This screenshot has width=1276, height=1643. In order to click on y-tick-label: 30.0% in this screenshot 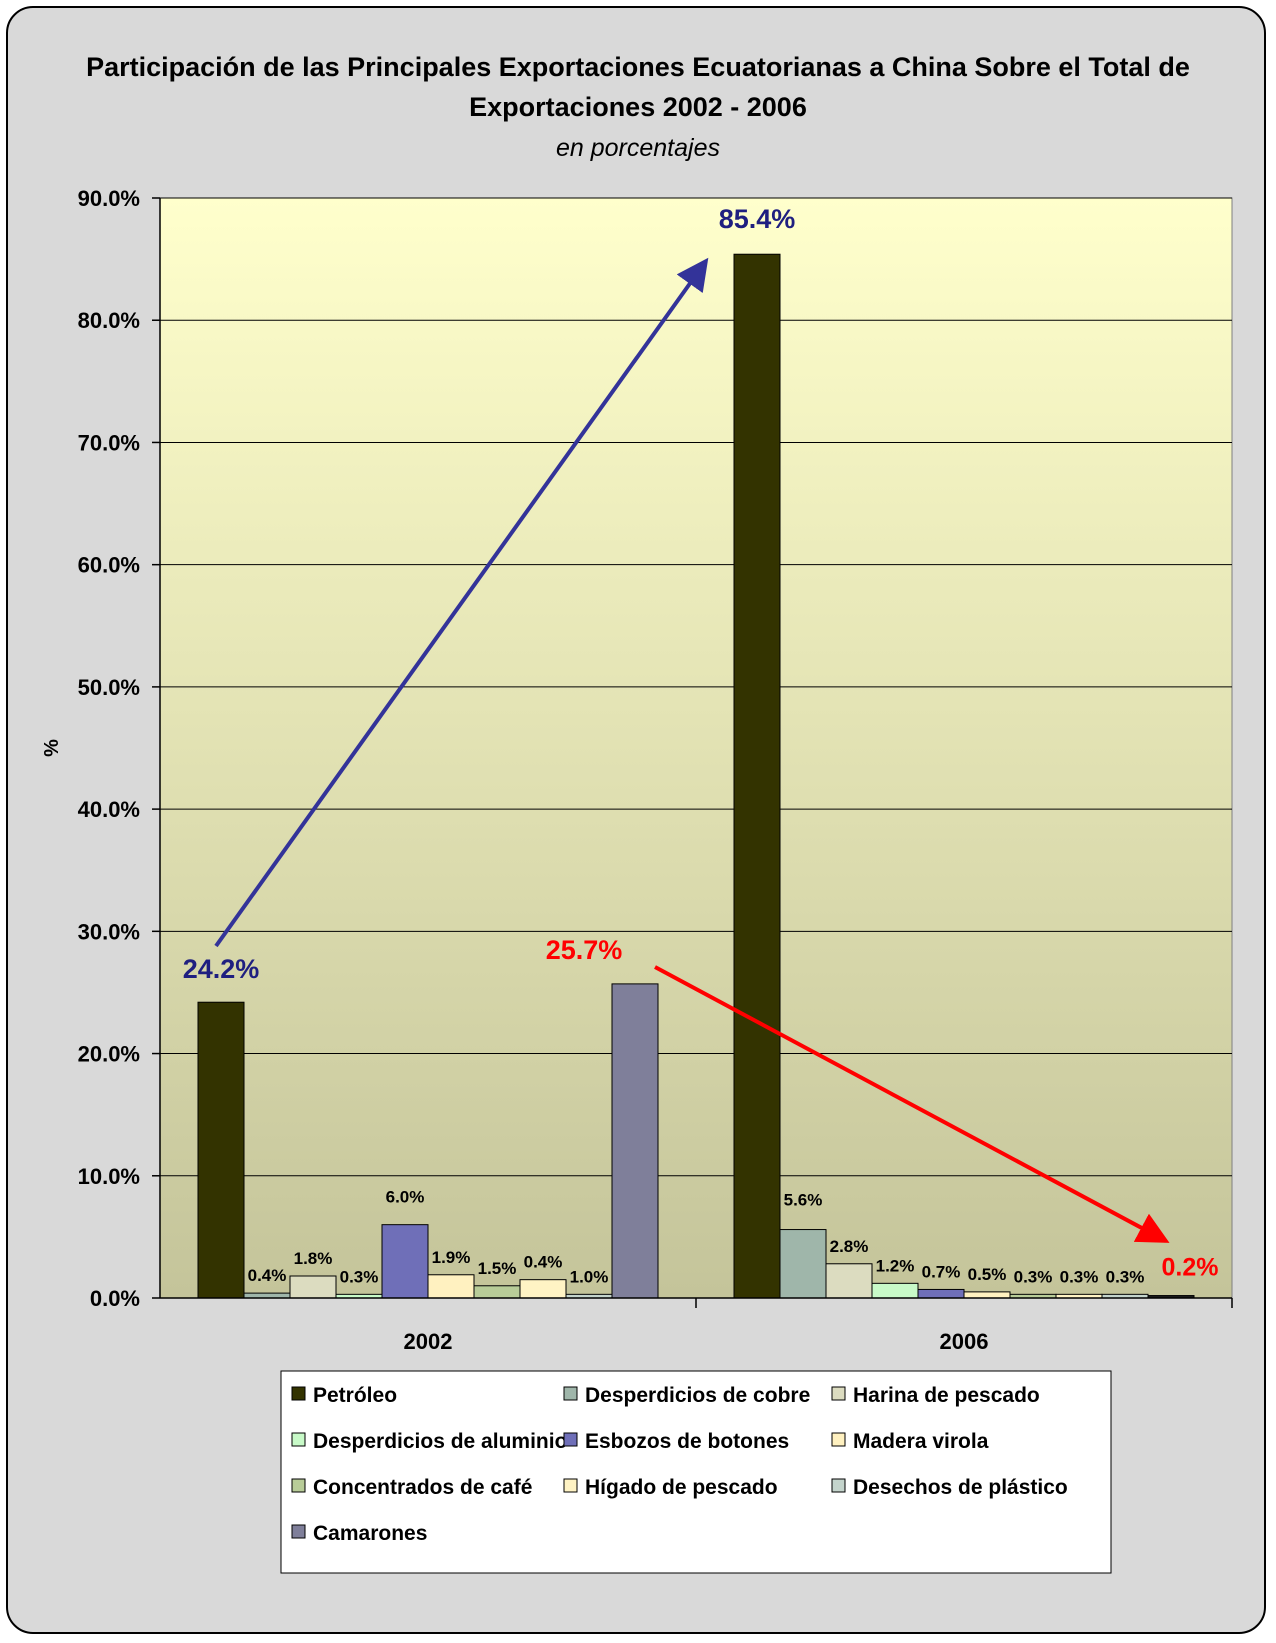, I will do `click(109, 931)`.